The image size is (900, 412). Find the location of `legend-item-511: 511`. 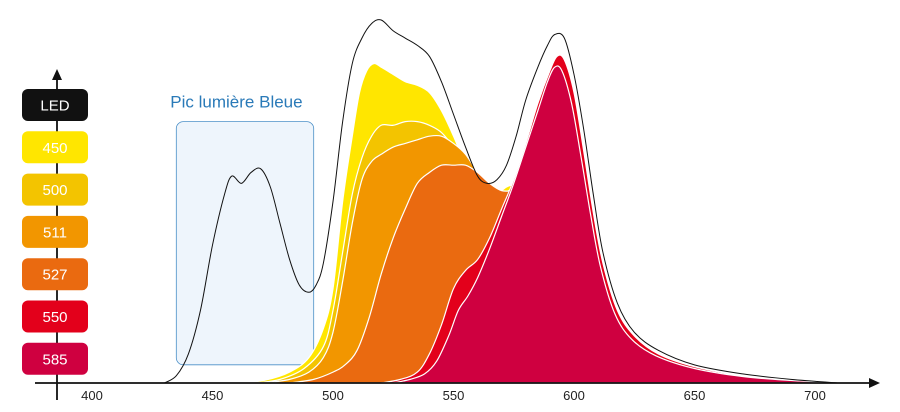

legend-item-511: 511 is located at coordinates (55, 231).